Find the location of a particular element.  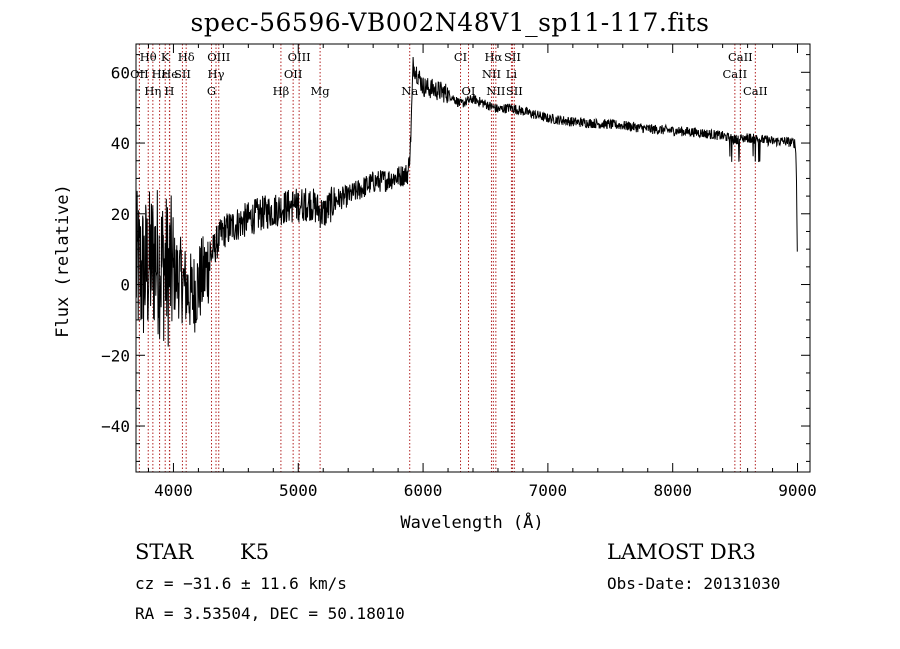

line-label: K is located at coordinates (165, 57).